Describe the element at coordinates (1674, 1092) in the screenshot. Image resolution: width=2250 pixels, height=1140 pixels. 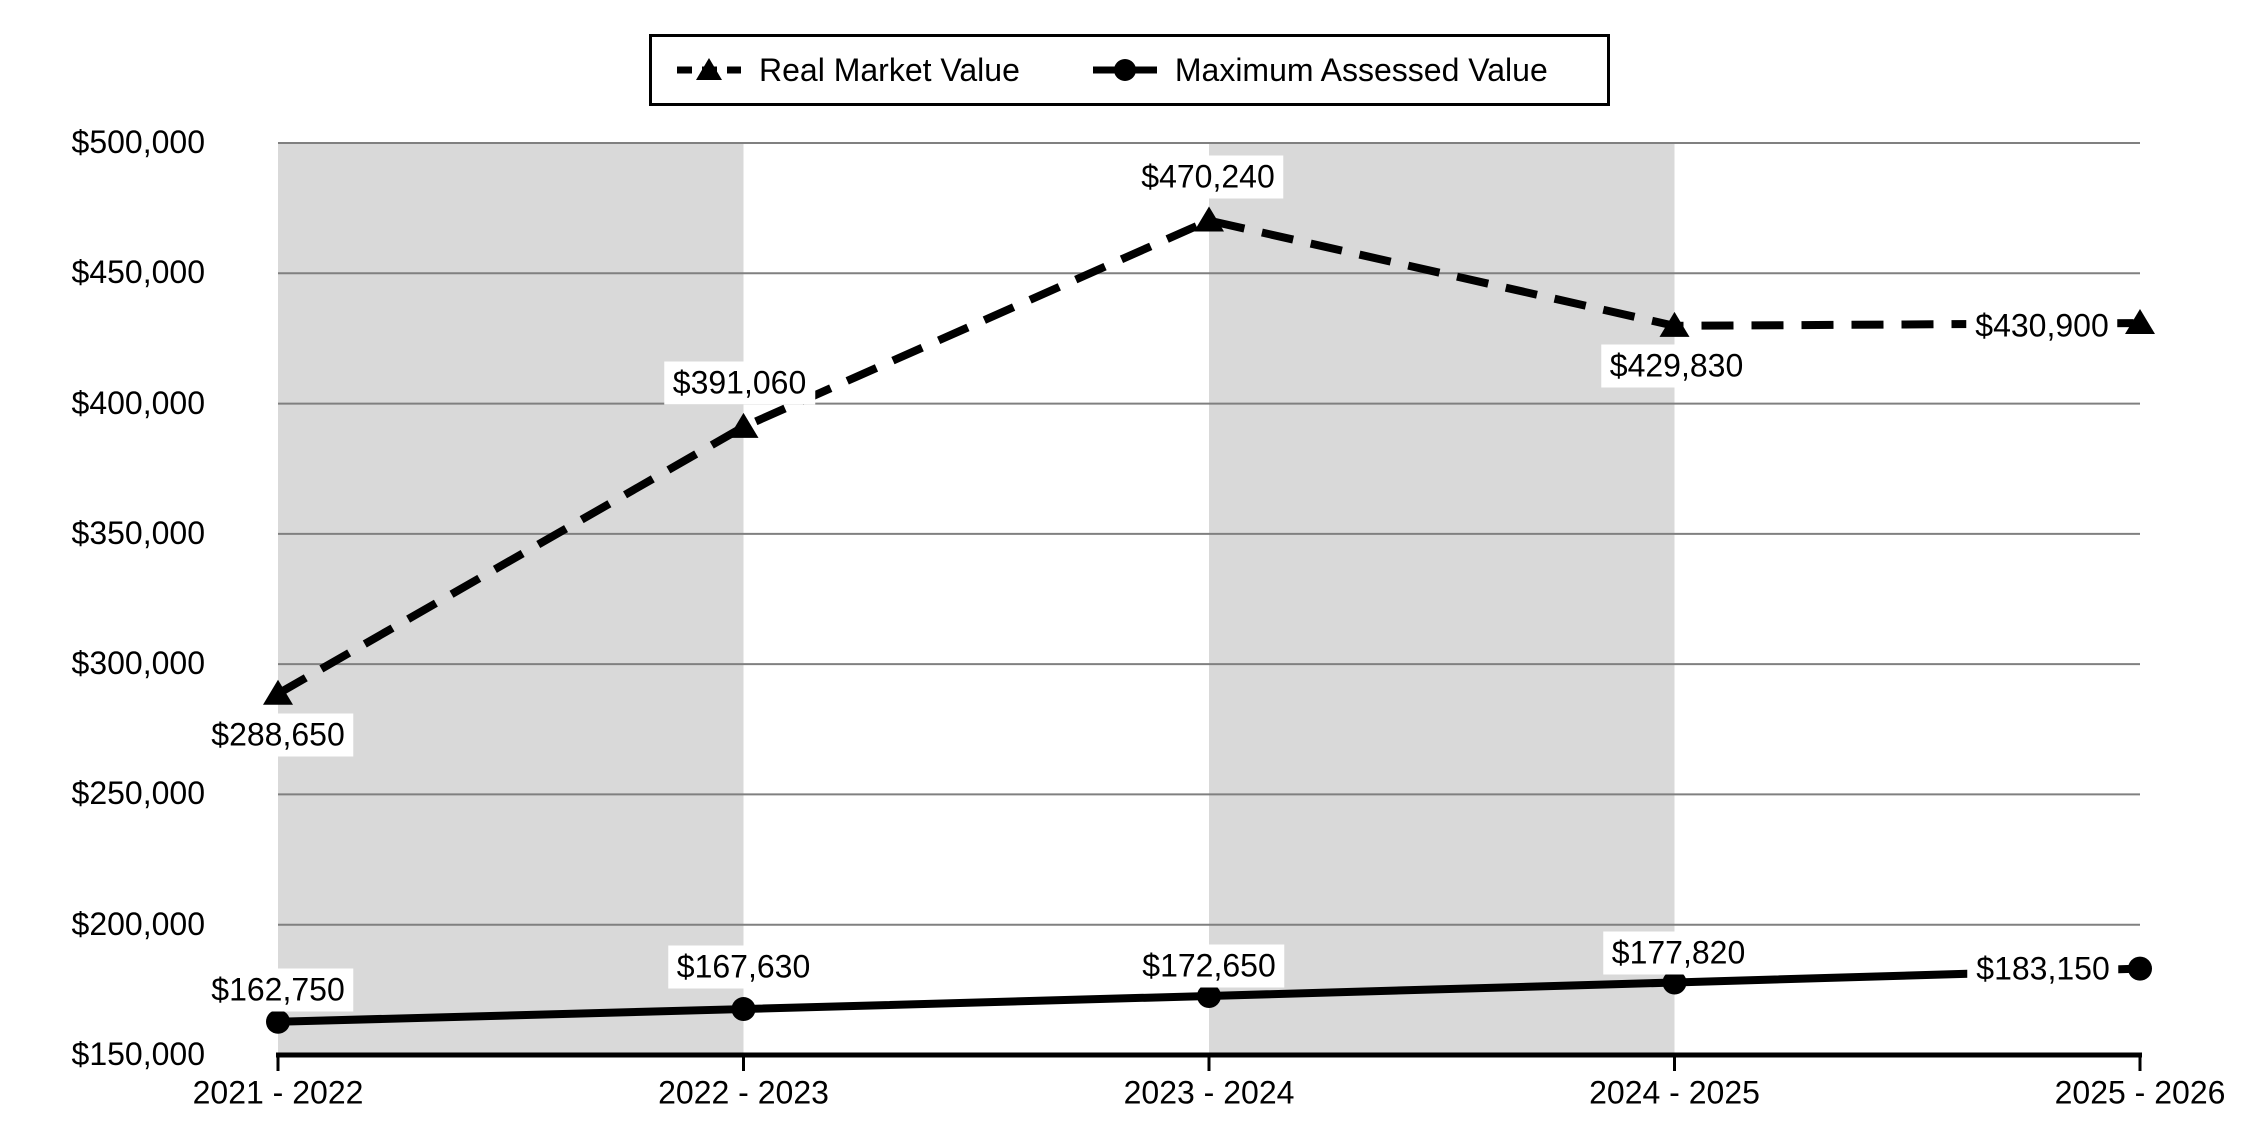
I see `x-axis-tick-label: 2024 - 2025` at that location.